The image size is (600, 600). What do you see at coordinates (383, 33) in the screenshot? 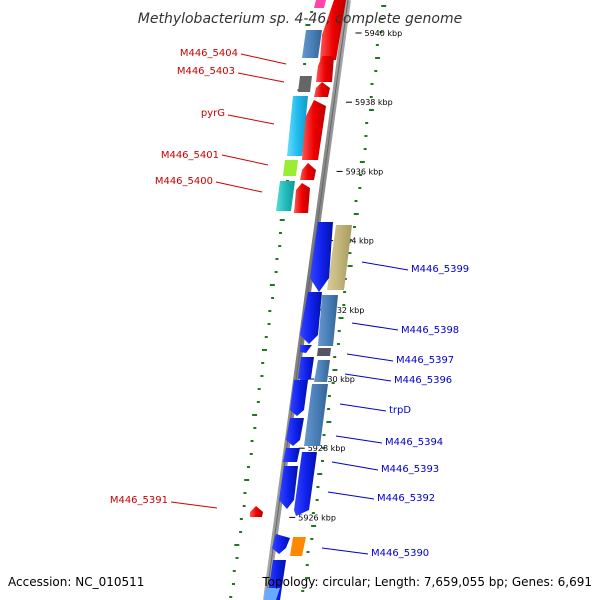
I see `kbp-label: 5940 kbp` at bounding box center [383, 33].